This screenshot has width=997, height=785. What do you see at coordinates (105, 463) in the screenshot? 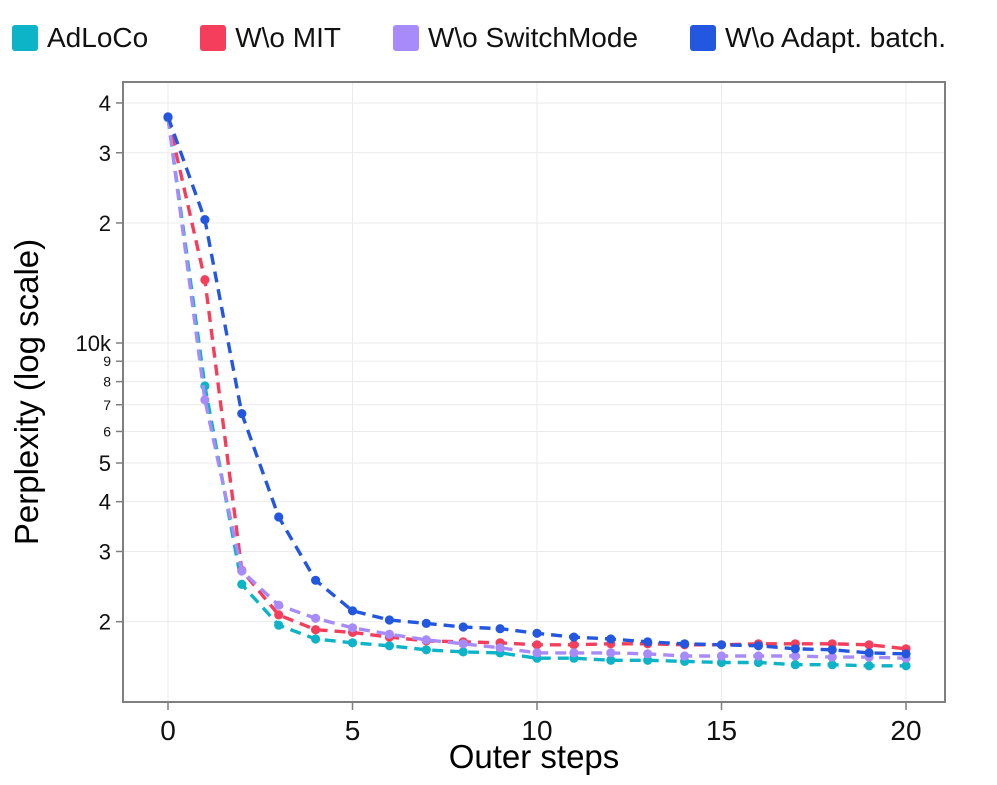
I see `y-tick-label: 5` at bounding box center [105, 463].